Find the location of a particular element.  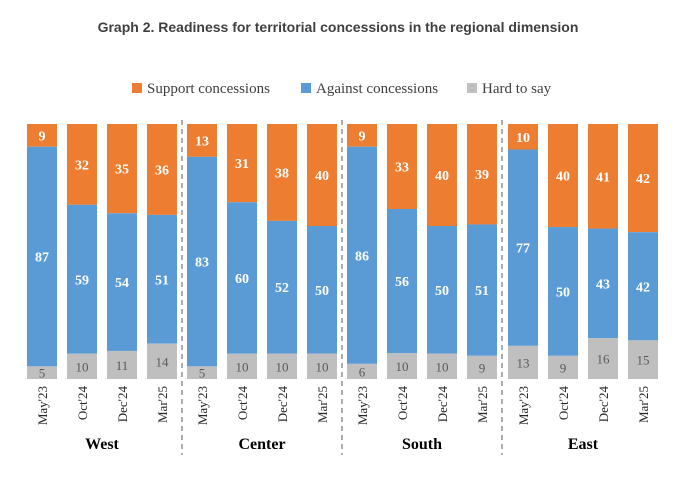

label-support-east-oct-24: 40 is located at coordinates (563, 177).